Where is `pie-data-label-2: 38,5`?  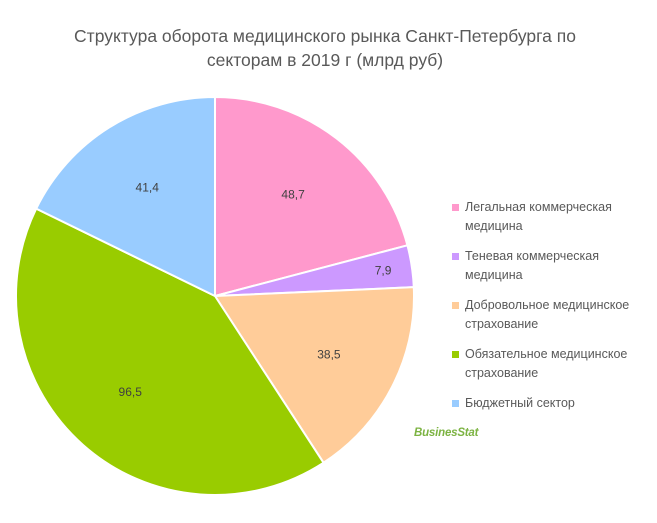
pie-data-label-2: 38,5 is located at coordinates (329, 355).